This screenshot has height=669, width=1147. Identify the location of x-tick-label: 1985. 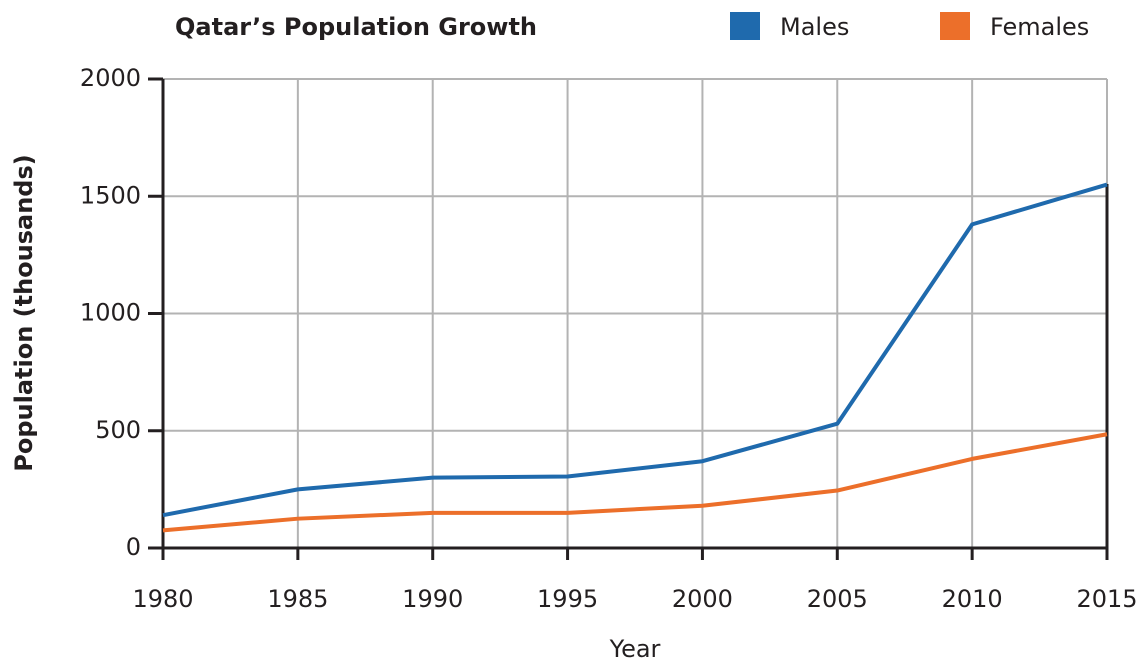
(297, 599).